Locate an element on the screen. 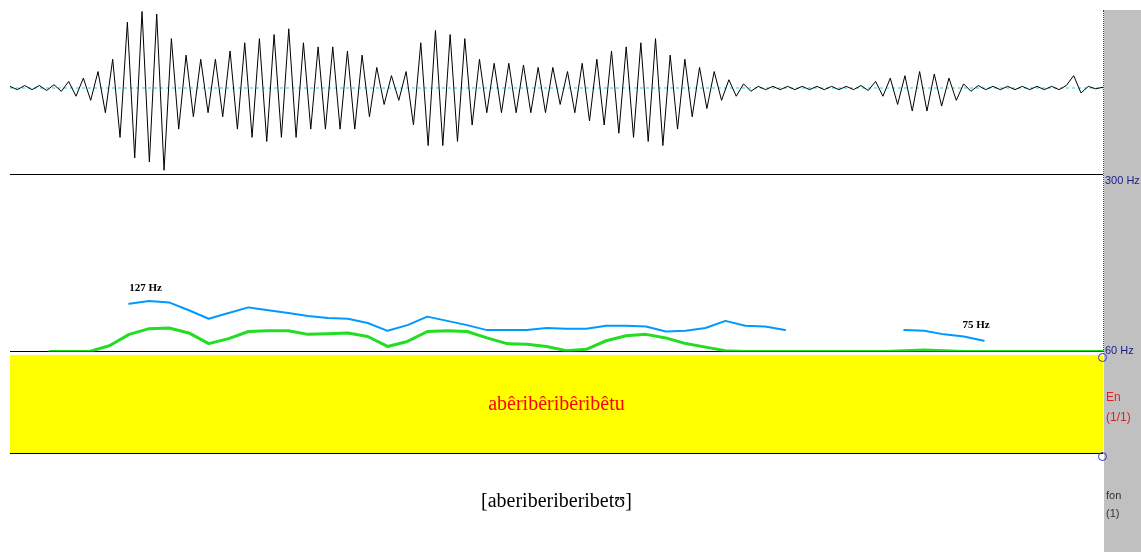 The height and width of the screenshot is (552, 1141). y-tick-label: 60 Hz is located at coordinates (1119, 350).